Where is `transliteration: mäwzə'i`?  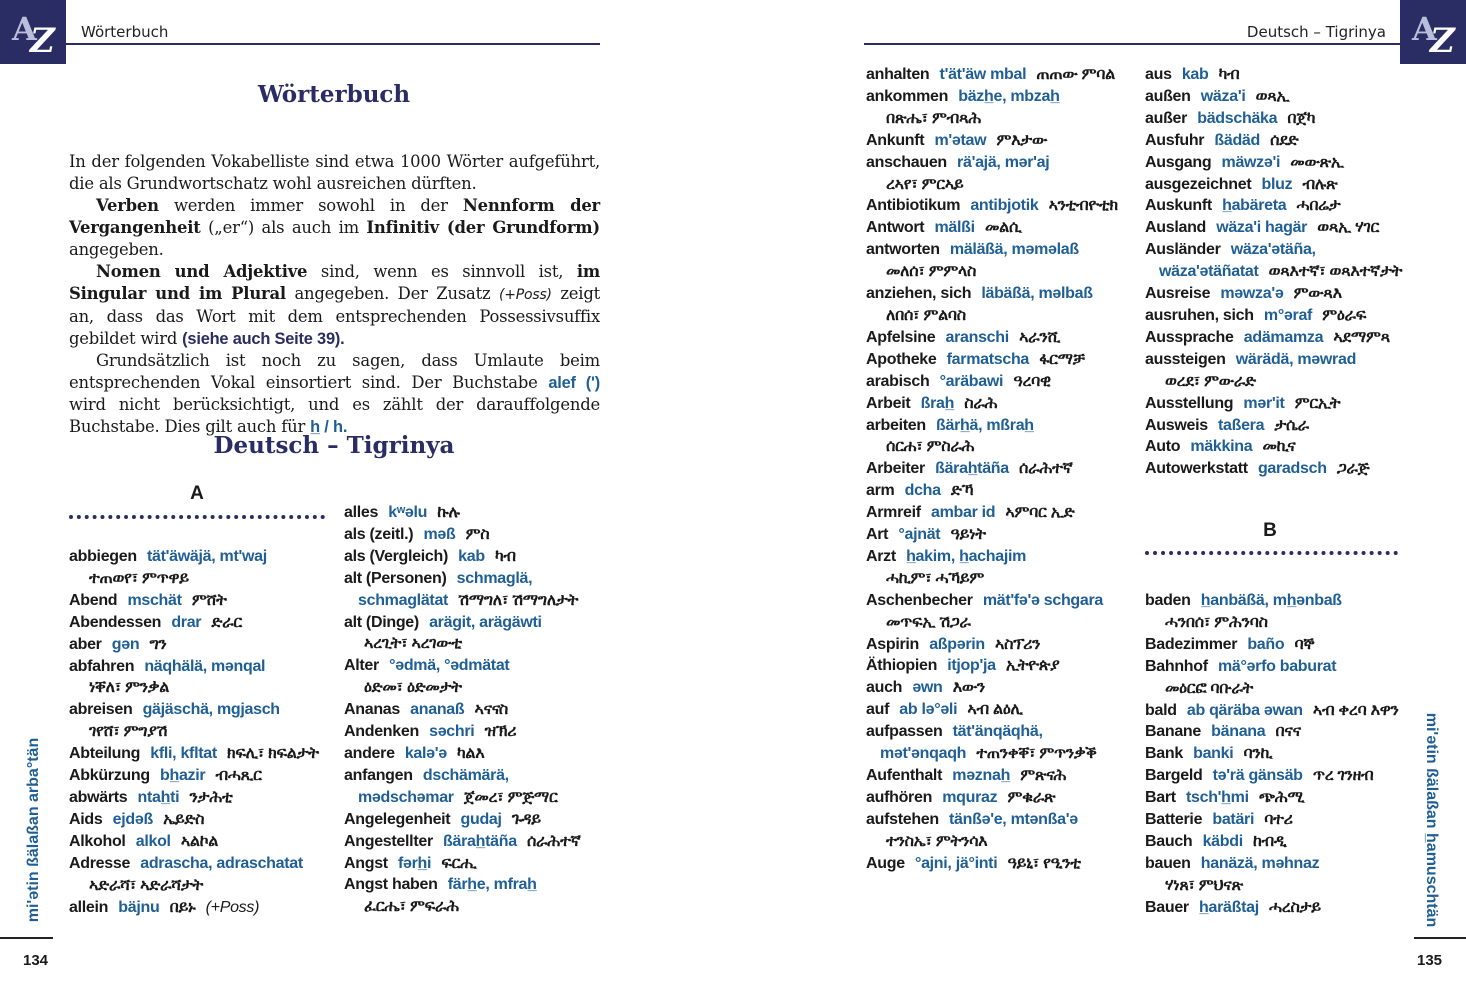 transliteration: mäwzə'i is located at coordinates (1251, 162).